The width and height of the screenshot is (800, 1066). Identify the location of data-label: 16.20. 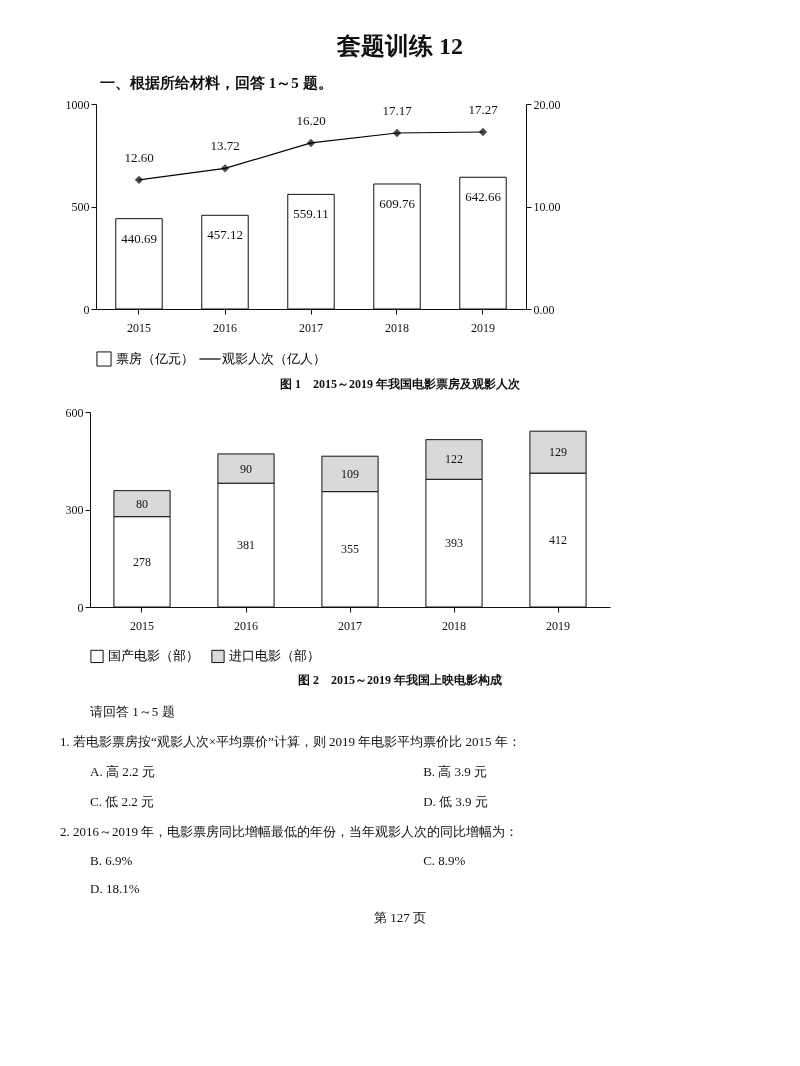
(311, 120).